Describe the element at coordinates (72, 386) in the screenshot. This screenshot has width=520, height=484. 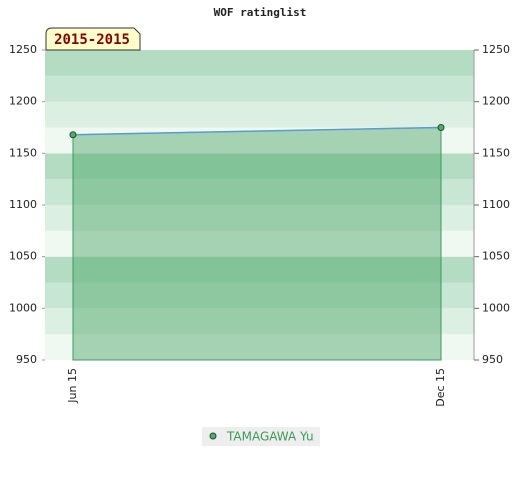
I see `x-tick-label: Jun 15` at that location.